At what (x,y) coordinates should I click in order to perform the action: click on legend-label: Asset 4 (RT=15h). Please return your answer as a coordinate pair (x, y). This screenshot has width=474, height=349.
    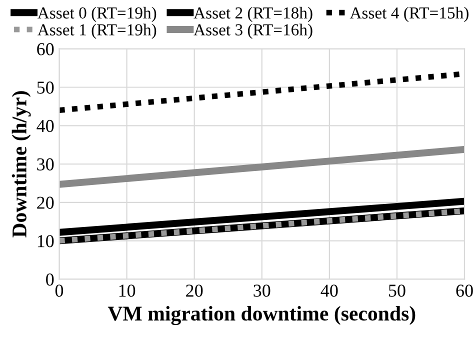
    Looking at the image, I should click on (409, 14).